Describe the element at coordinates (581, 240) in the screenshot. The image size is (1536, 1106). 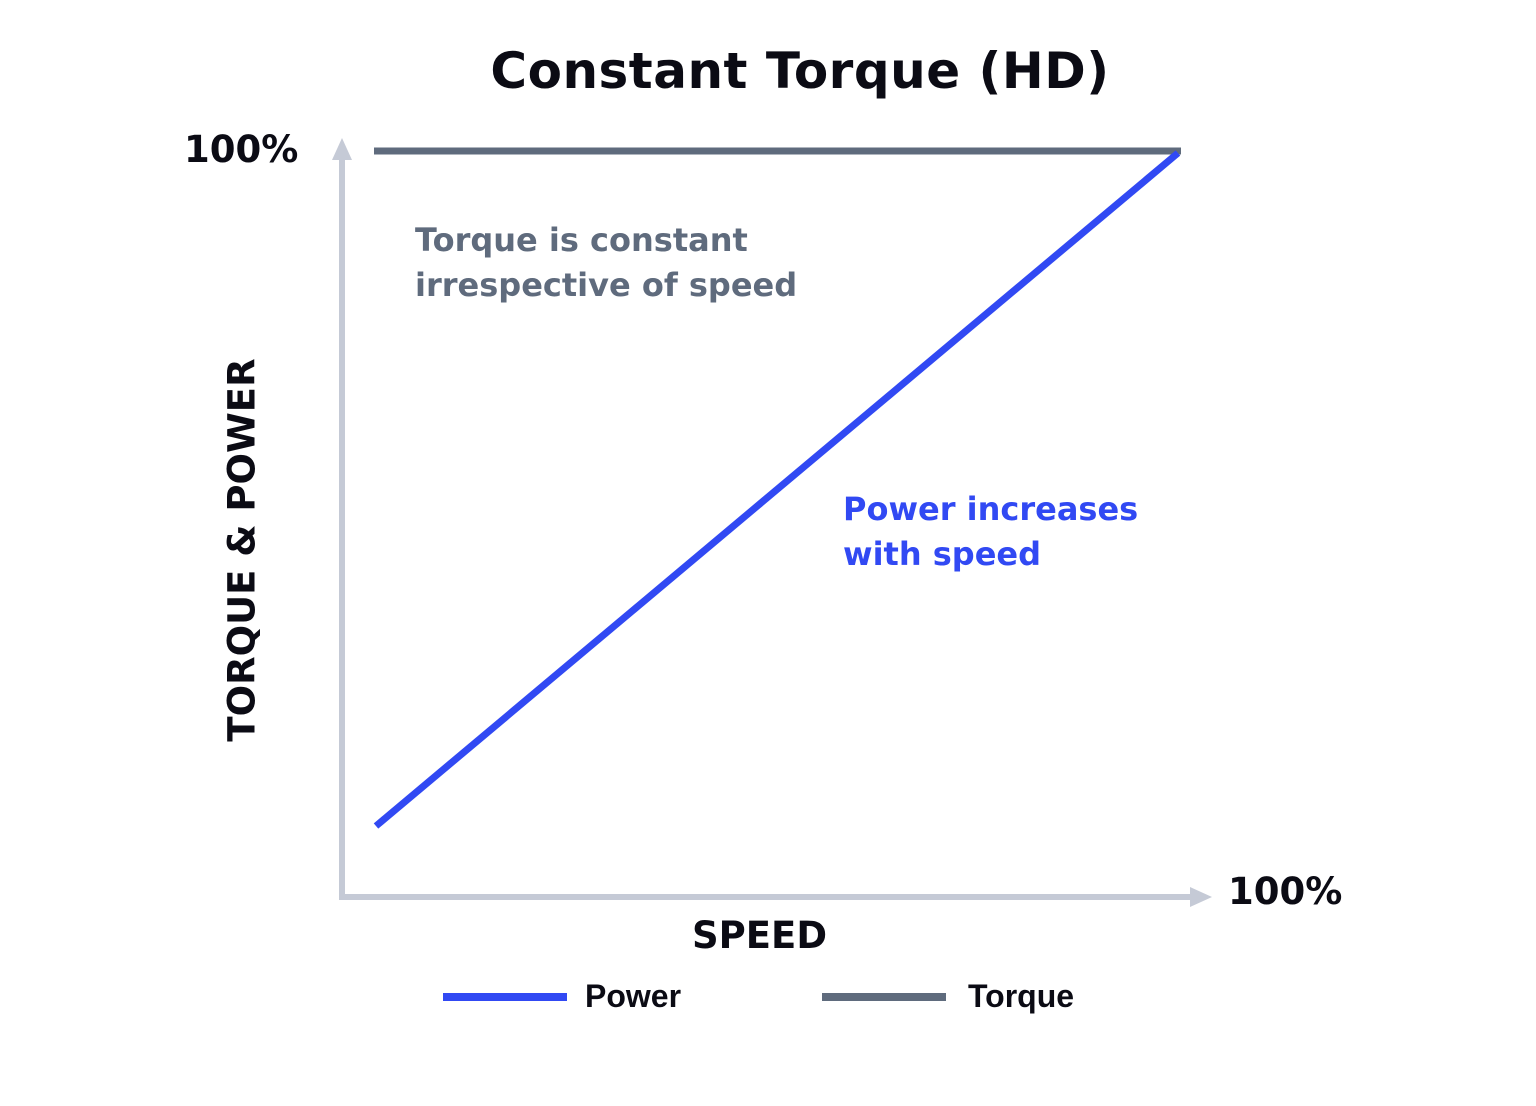
I see `torque-annotation-line1: Torque is constant` at that location.